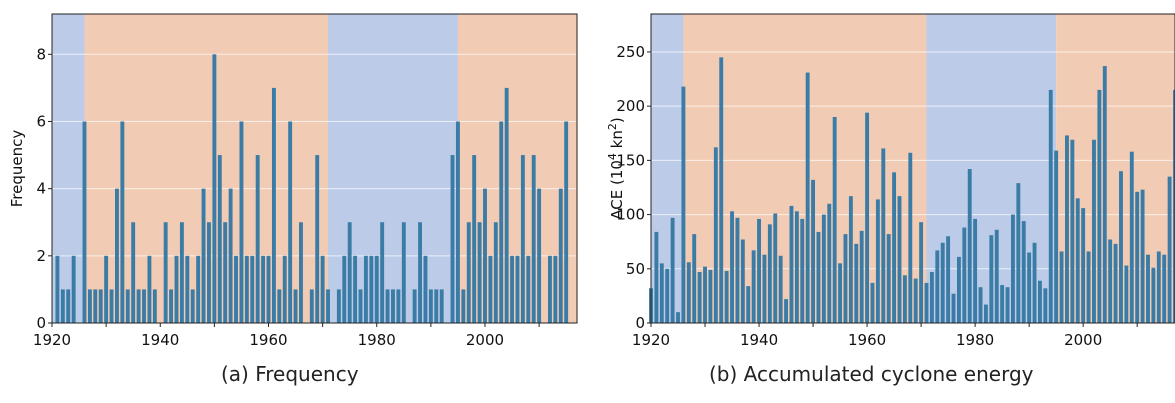  I want to click on x-tick-label: 1920, so click(651, 340).